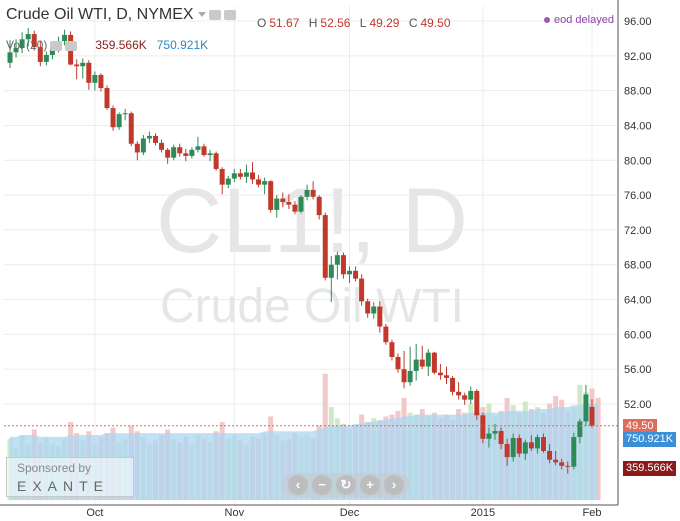 Image resolution: width=680 pixels, height=521 pixels. I want to click on zoom-in-button: +, so click(370, 485).